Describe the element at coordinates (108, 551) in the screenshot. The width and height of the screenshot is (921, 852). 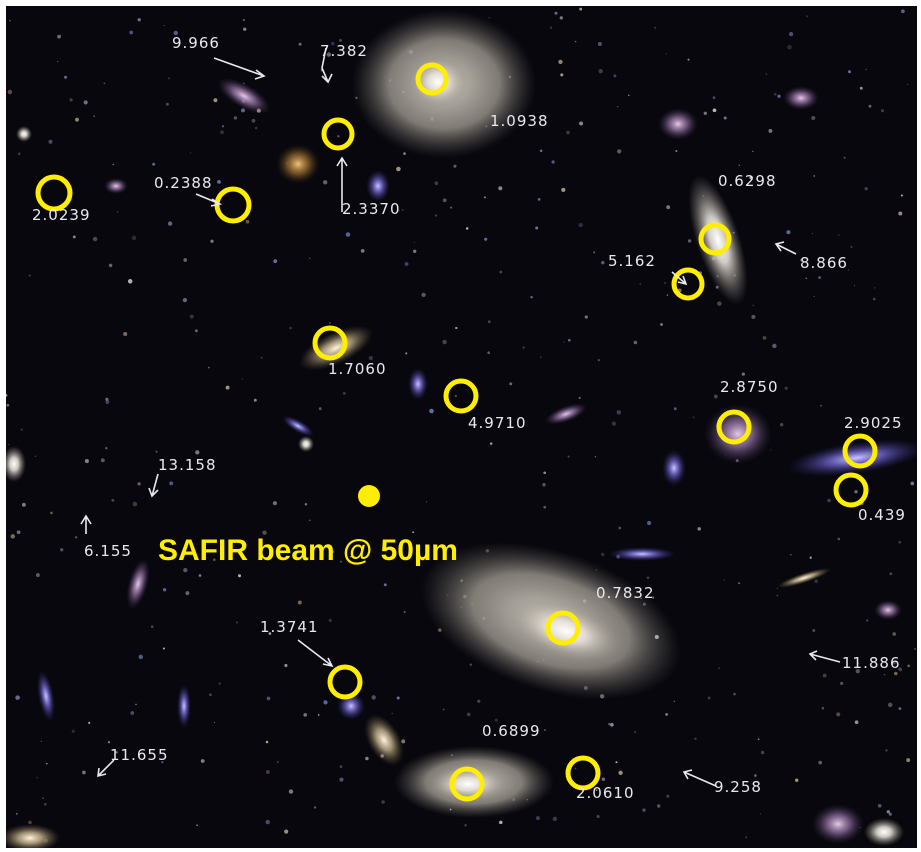
I see `label-6.155: 6.155` at that location.